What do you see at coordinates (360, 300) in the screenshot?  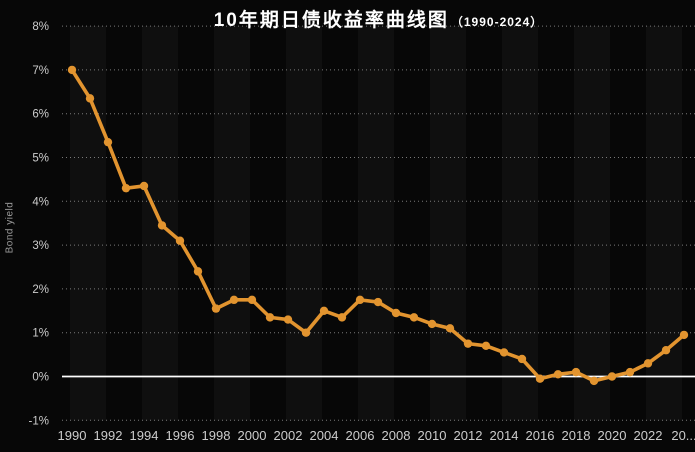 I see `data-point-2006` at bounding box center [360, 300].